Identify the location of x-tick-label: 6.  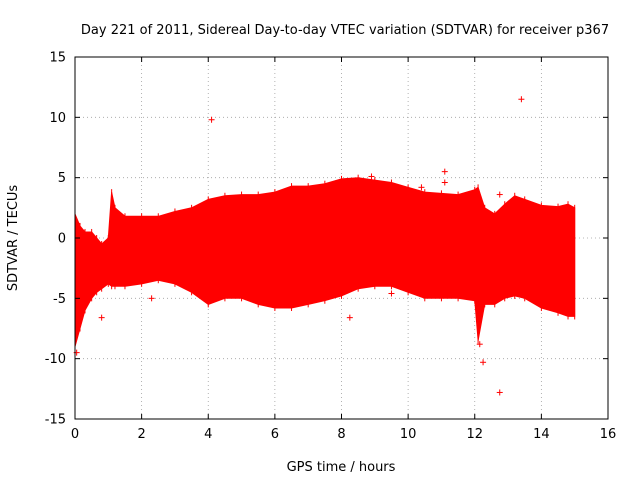
(275, 434).